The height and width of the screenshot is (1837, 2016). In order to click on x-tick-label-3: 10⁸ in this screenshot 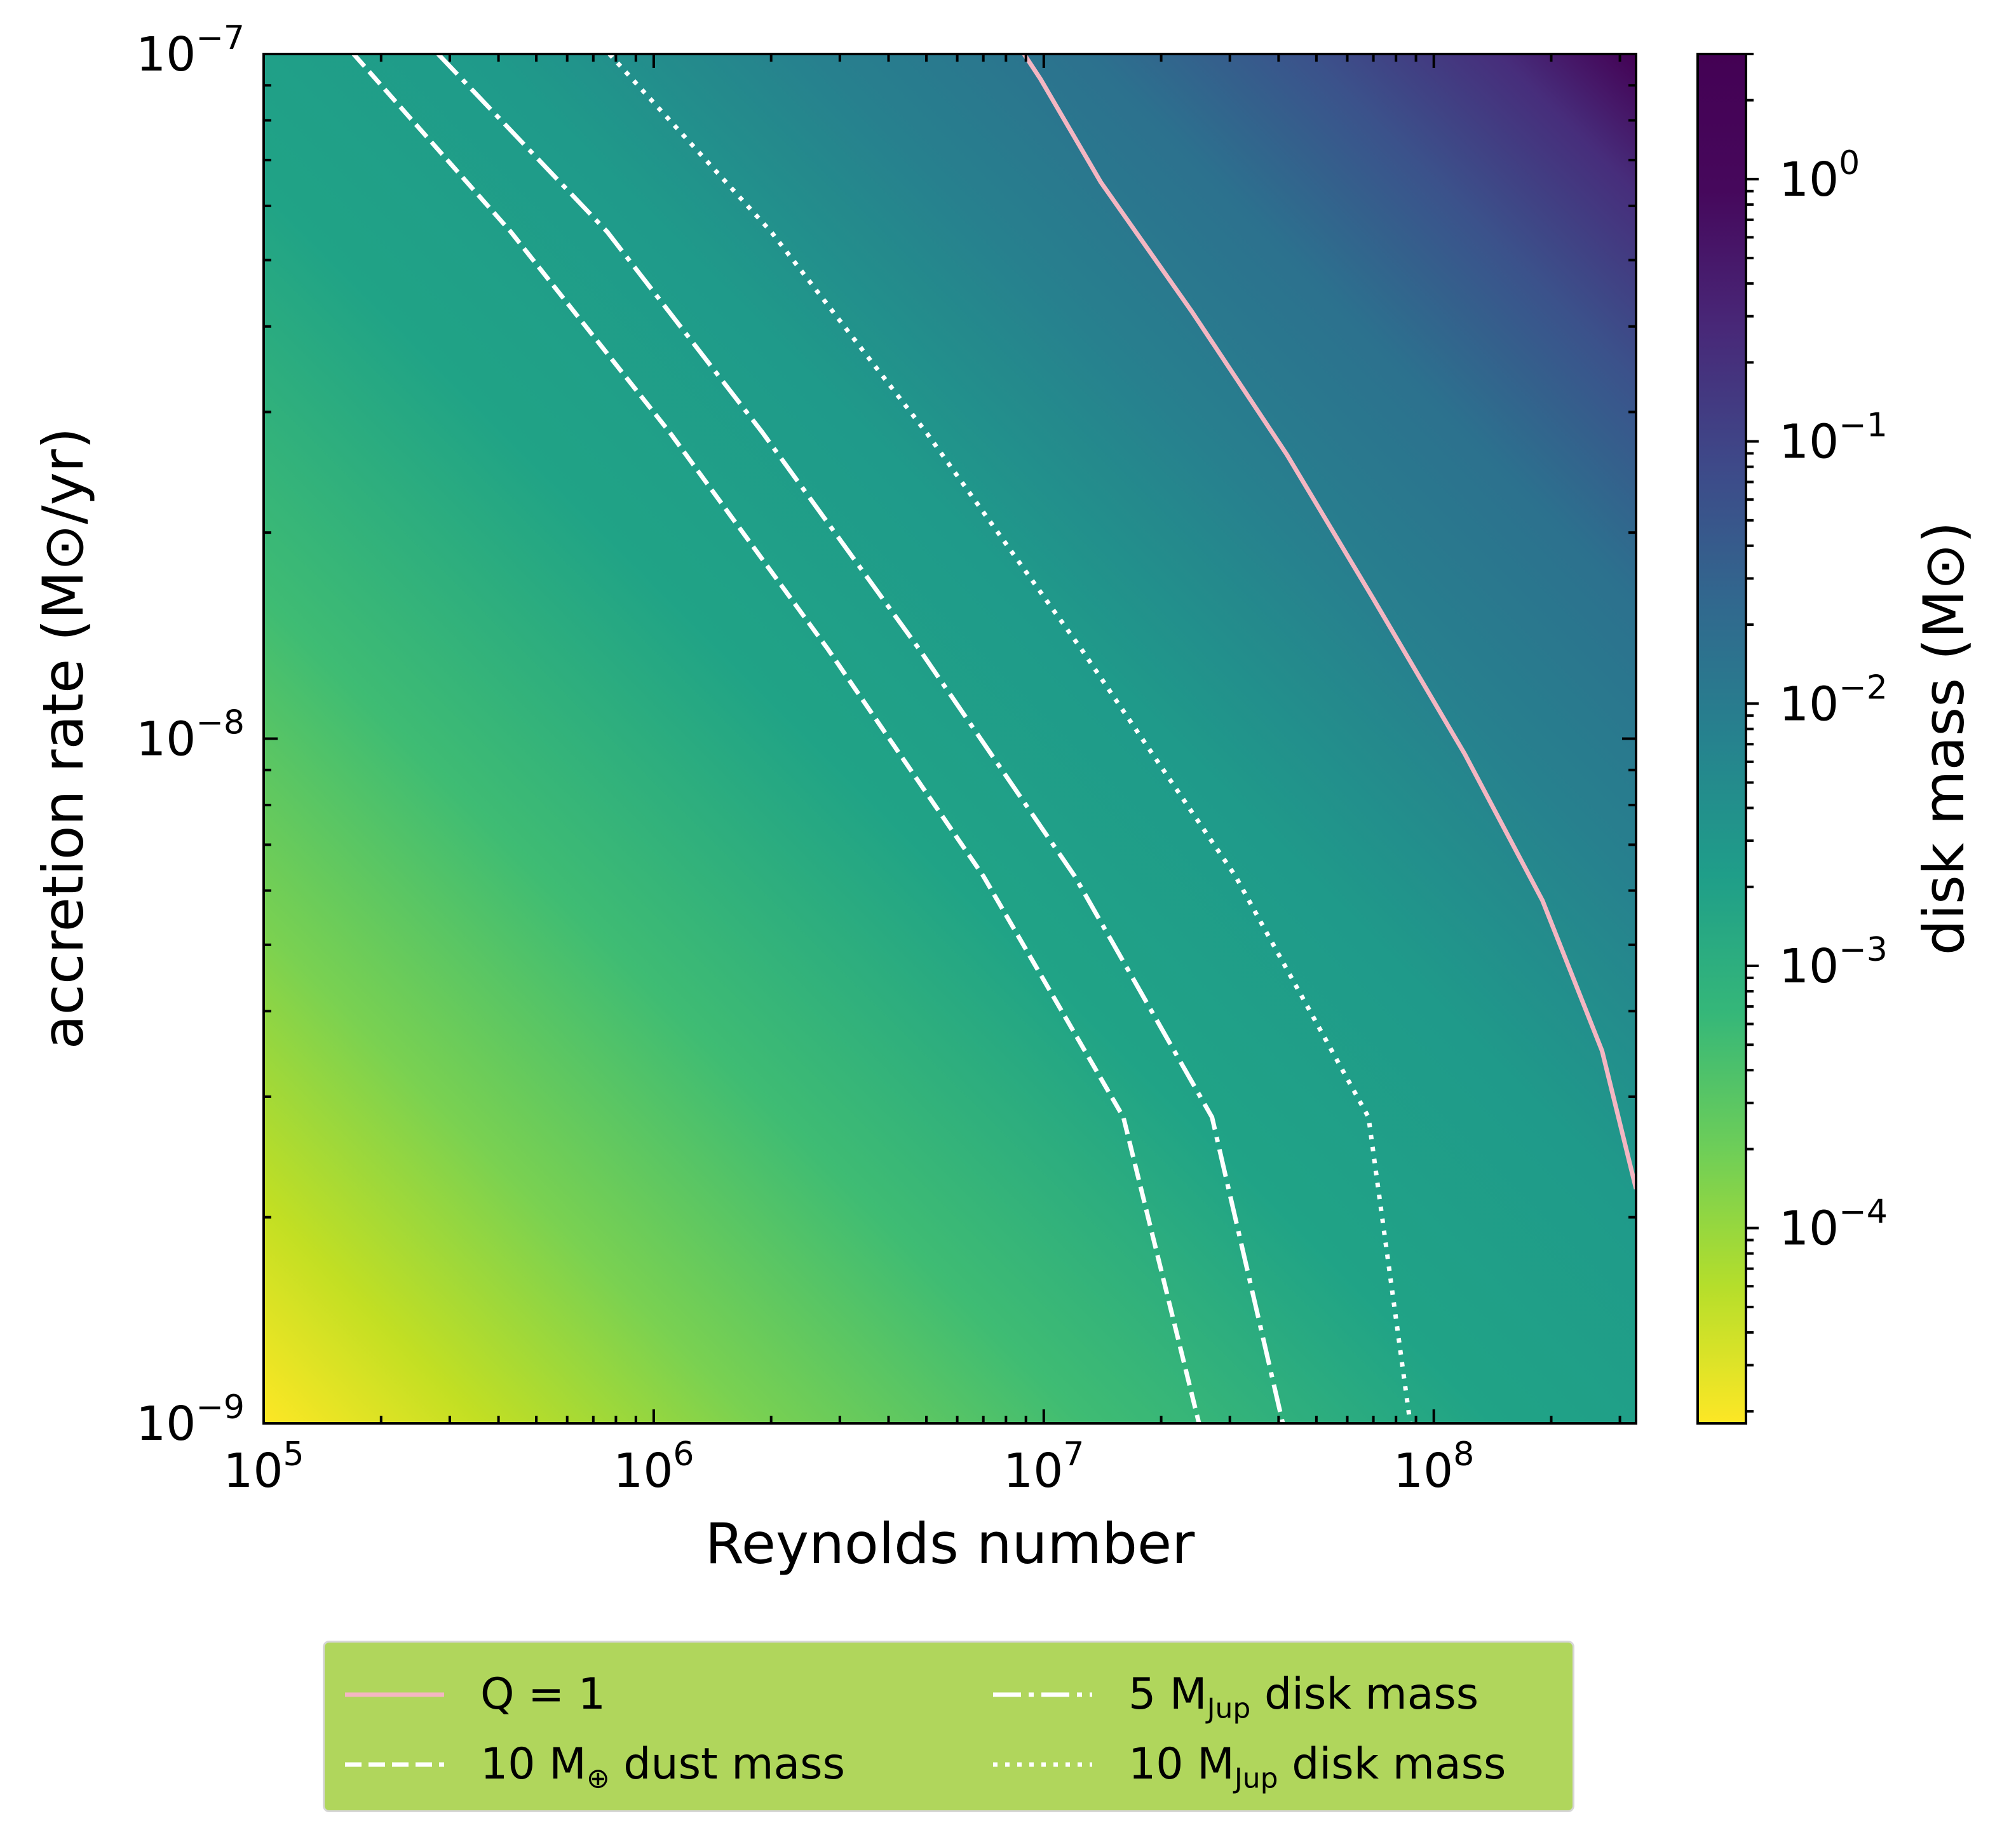, I will do `click(1433, 1466)`.